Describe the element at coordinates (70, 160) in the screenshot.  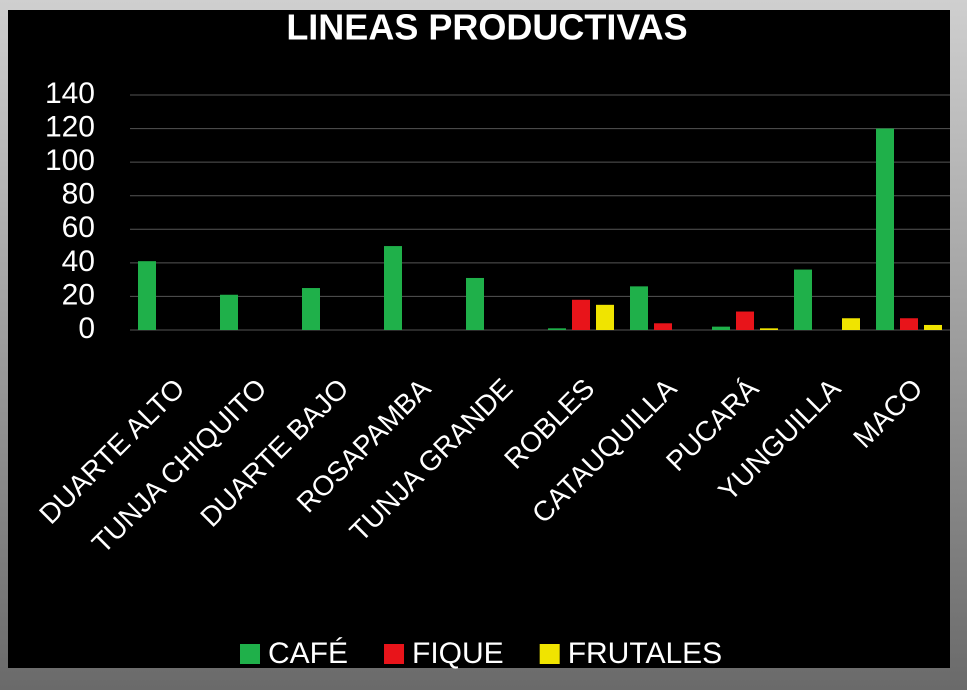
I see `y-tick-label: 100` at that location.